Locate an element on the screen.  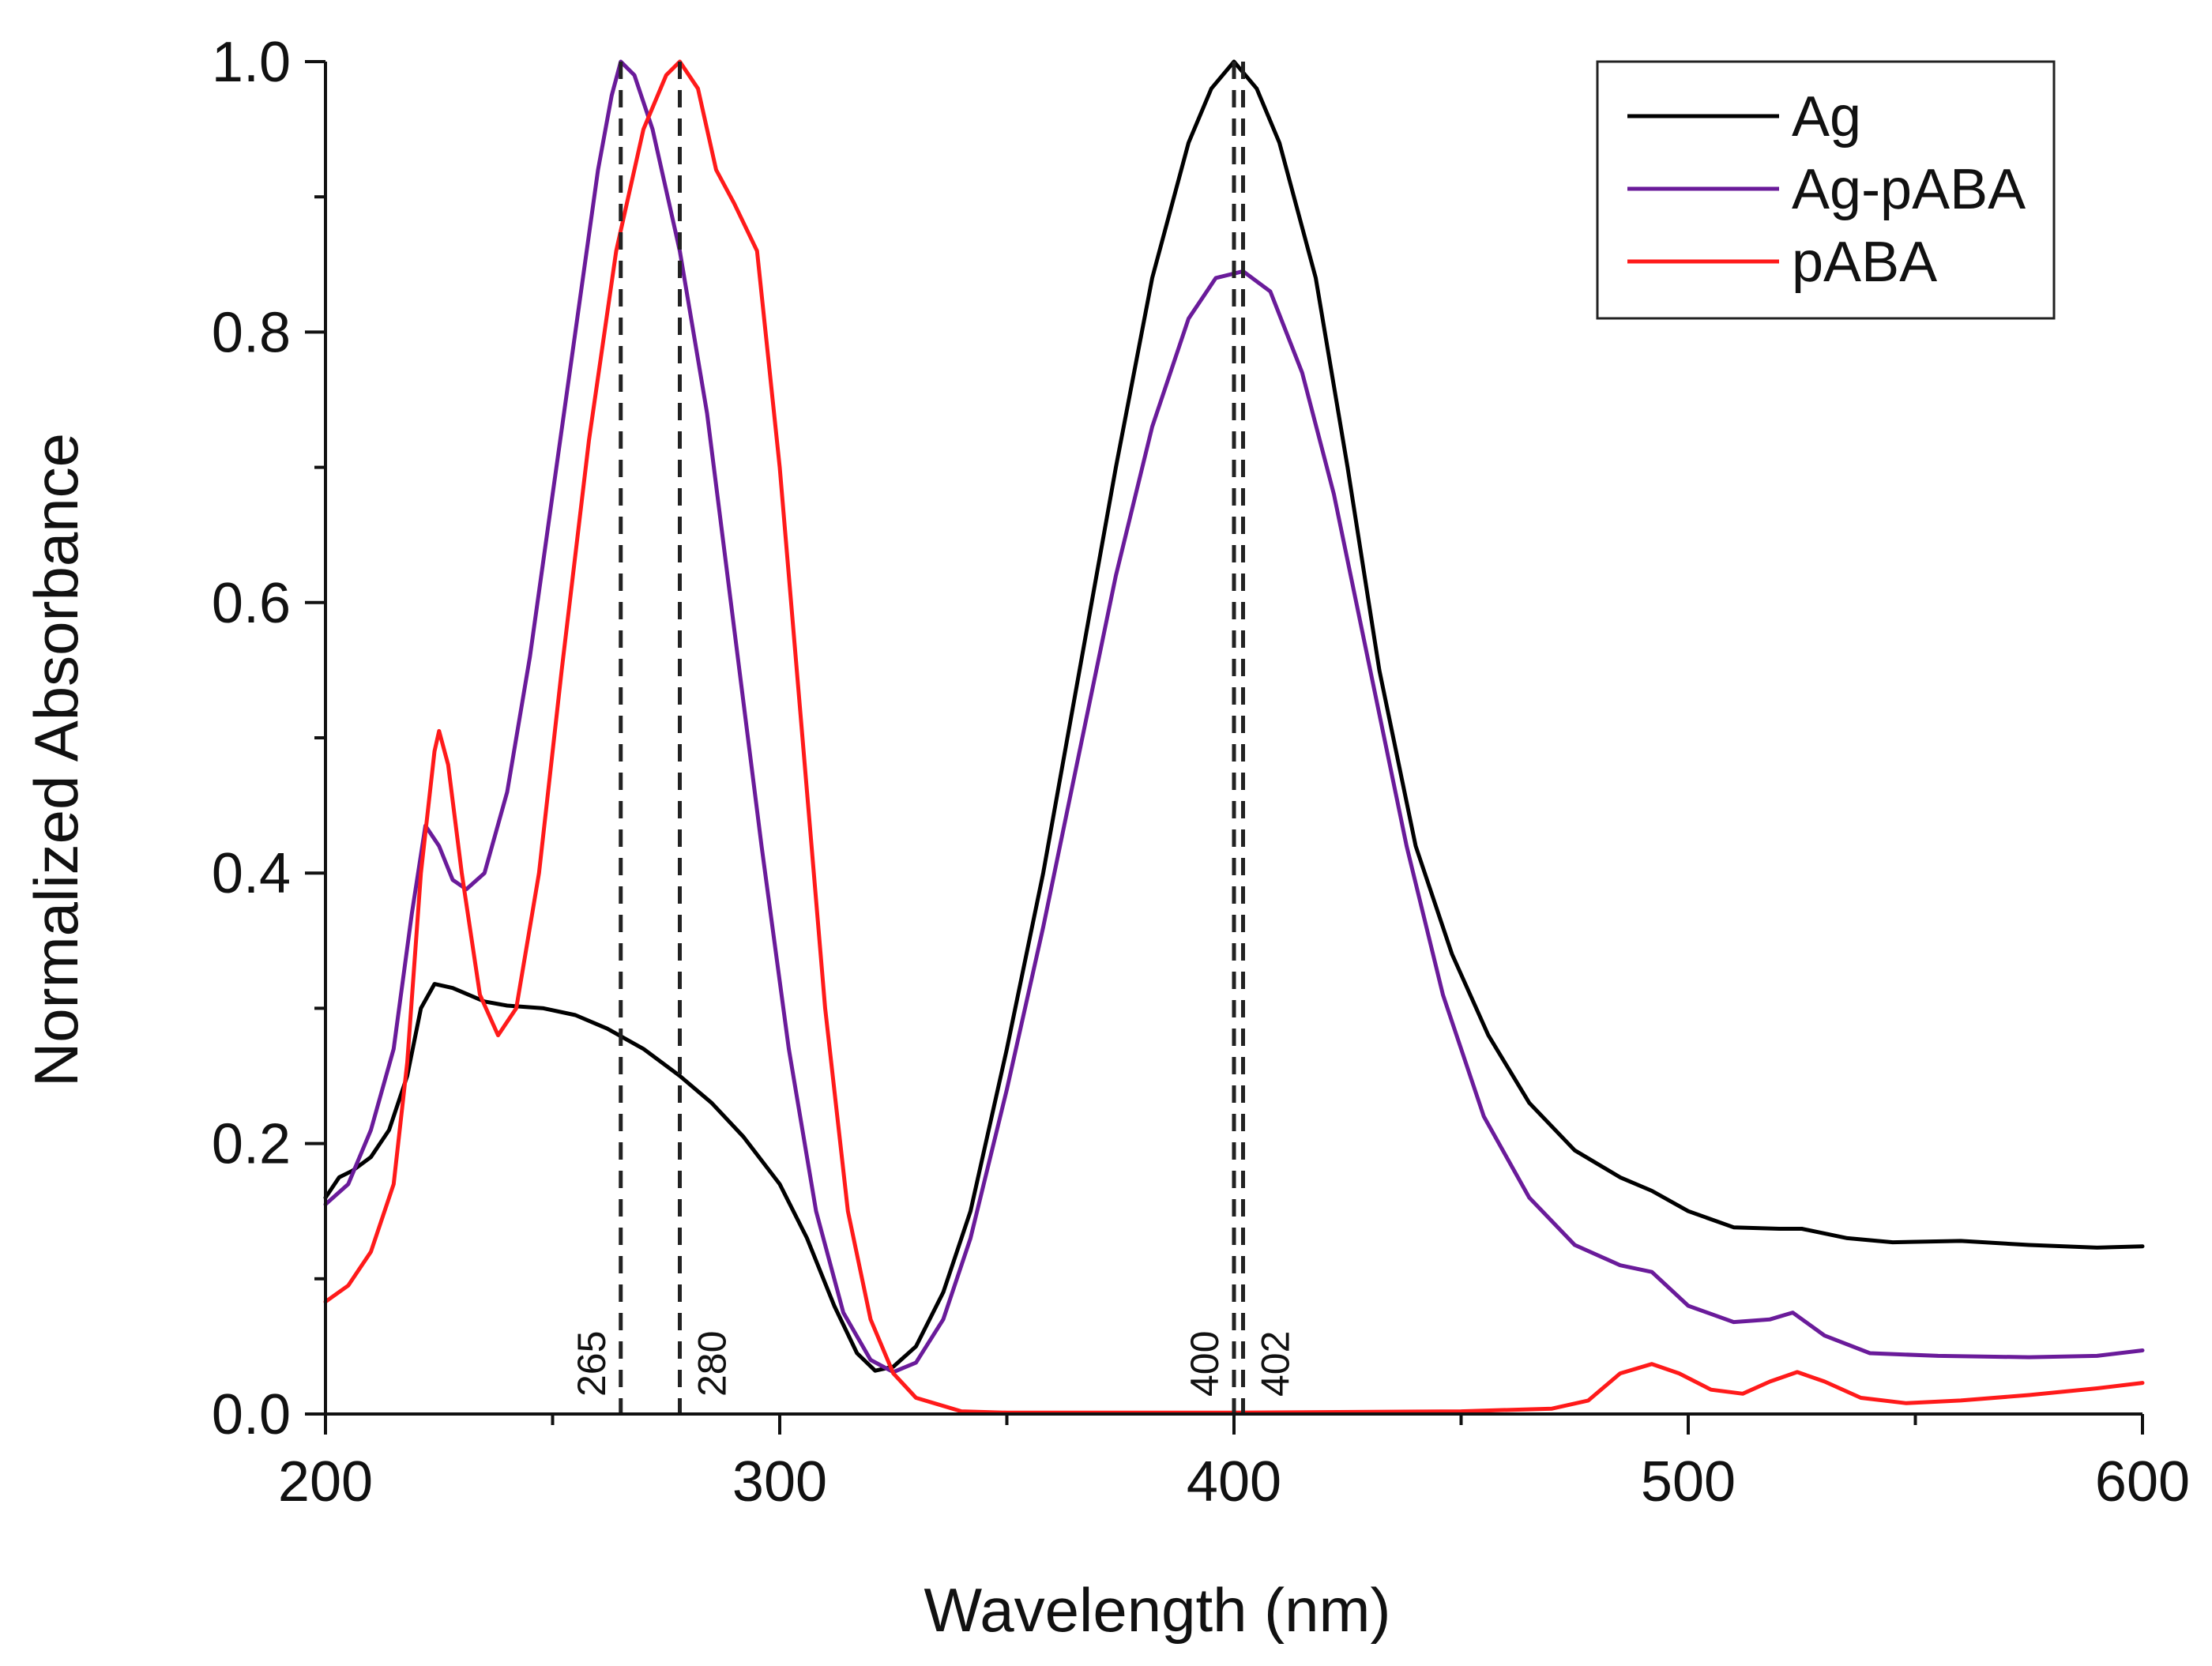
x-tick-label: 300 is located at coordinates (780, 1482).